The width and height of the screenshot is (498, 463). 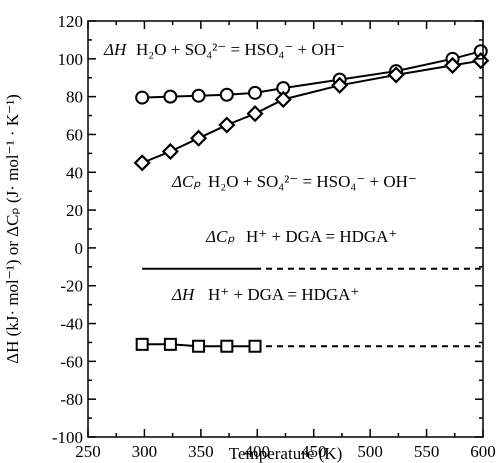 I want to click on y-tick-label: 20, so click(x=74, y=210).